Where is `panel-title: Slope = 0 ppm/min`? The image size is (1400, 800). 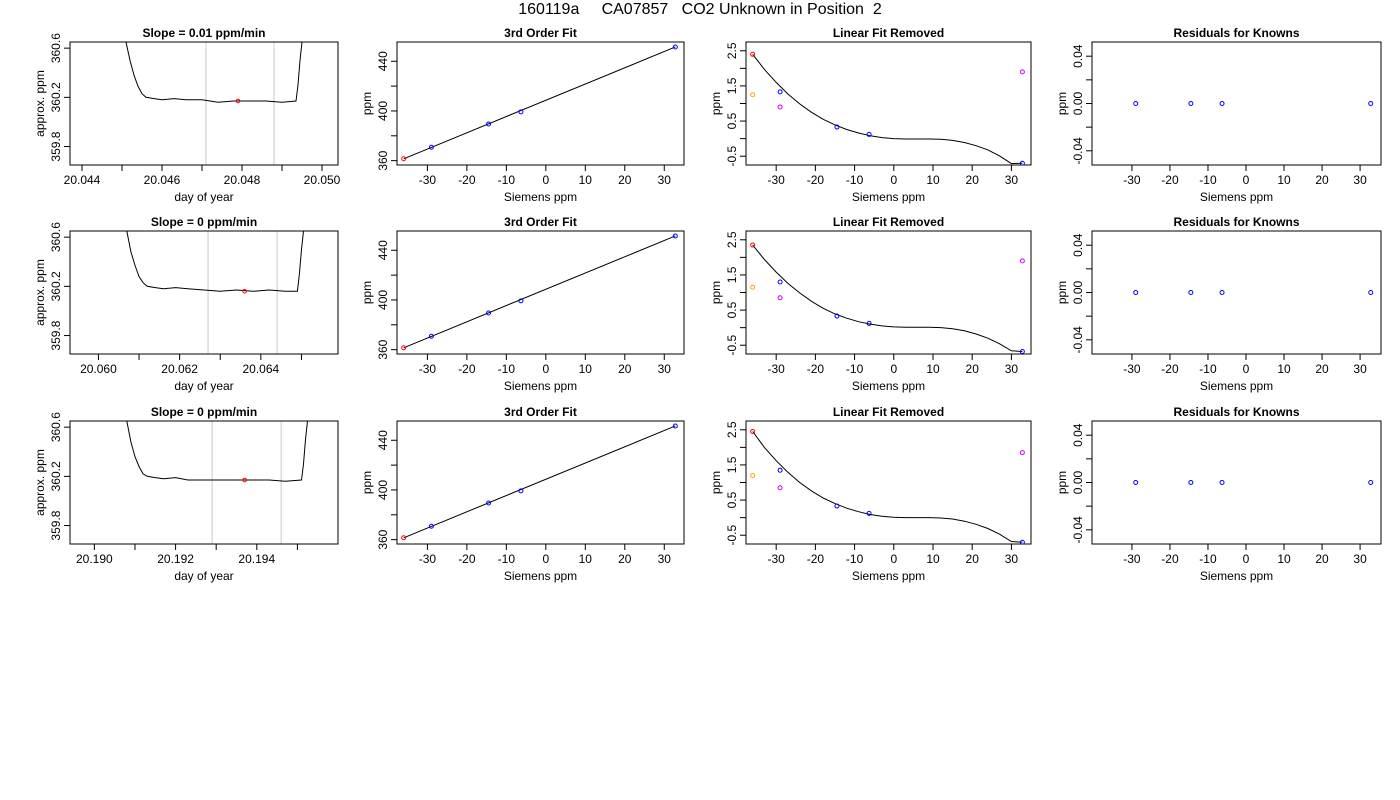 panel-title: Slope = 0 ppm/min is located at coordinates (204, 412).